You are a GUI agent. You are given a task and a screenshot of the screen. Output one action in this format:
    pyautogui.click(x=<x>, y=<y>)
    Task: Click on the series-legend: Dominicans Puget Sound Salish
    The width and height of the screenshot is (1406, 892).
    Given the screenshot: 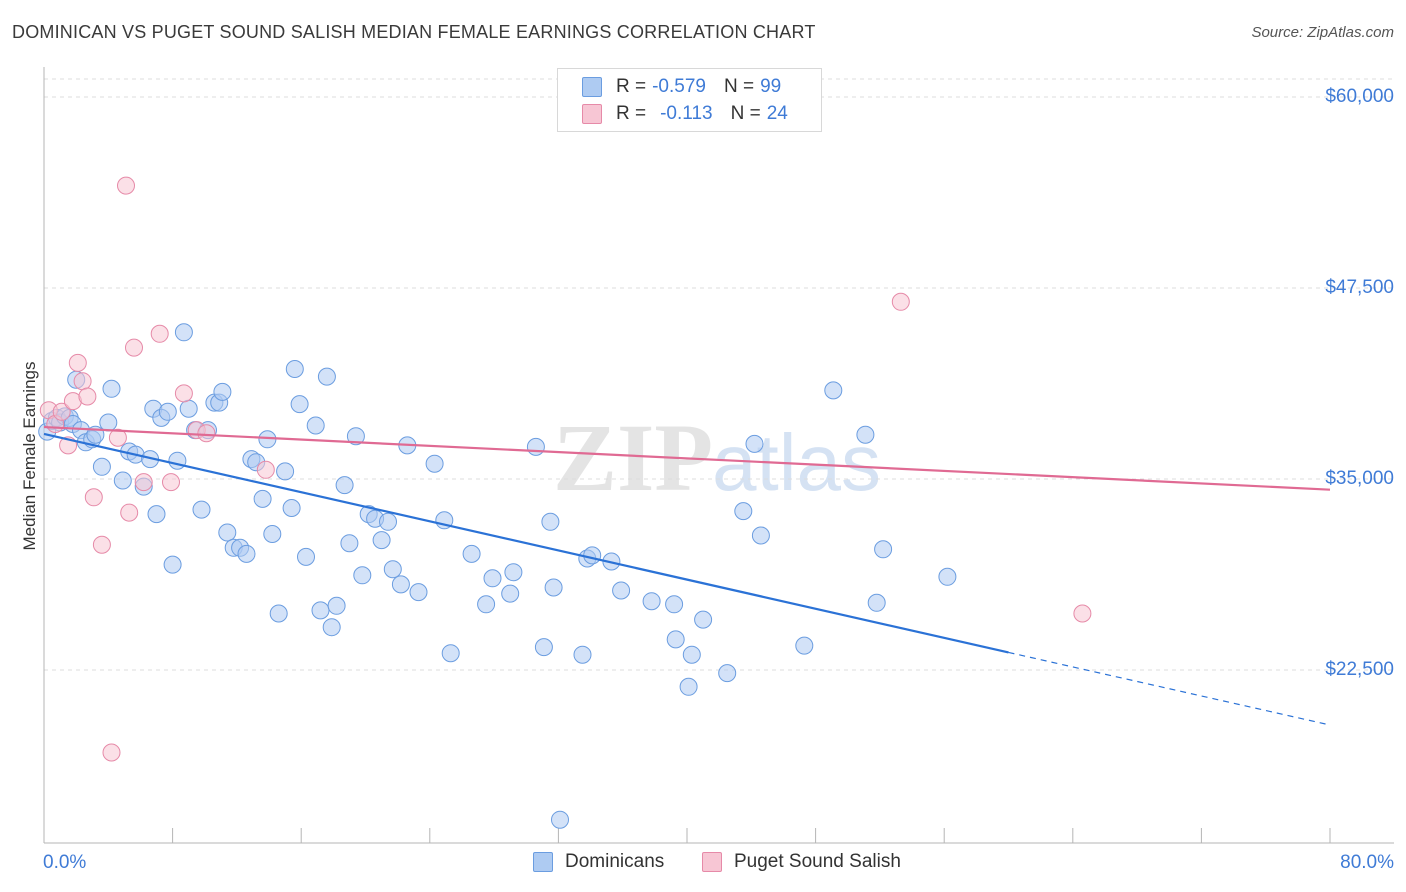 What is the action you would take?
    pyautogui.click(x=703, y=865)
    